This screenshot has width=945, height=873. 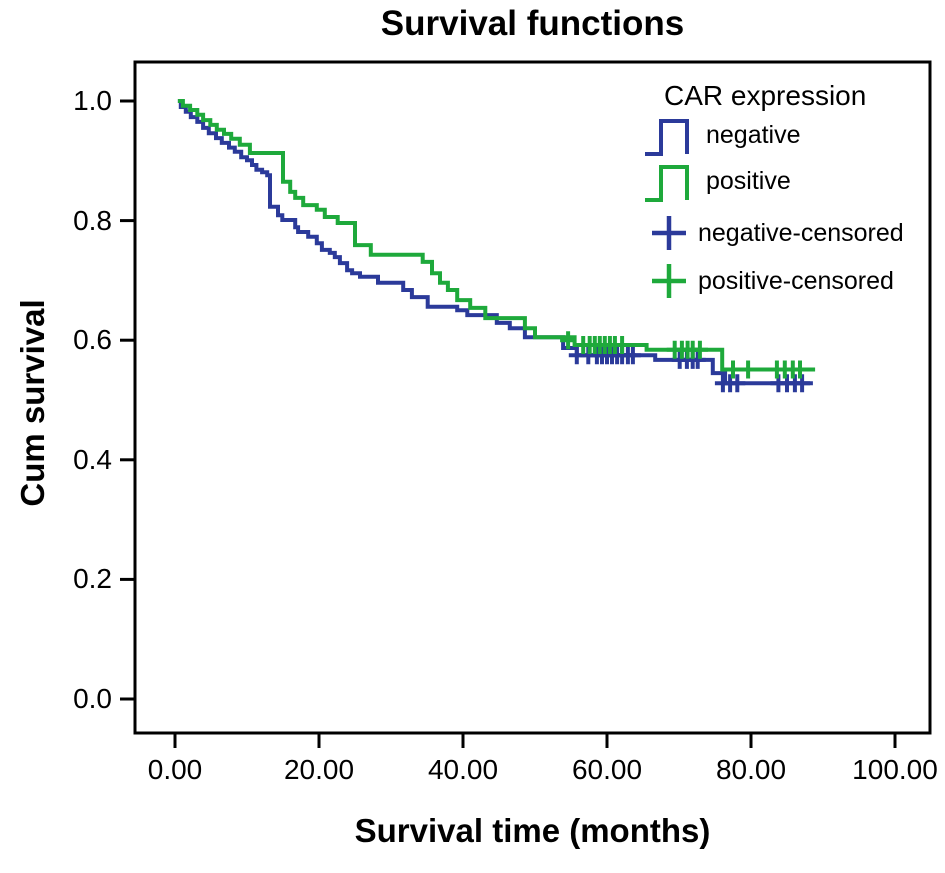 I want to click on legend-item-positive-censored: positive-censored, so click(x=771, y=281).